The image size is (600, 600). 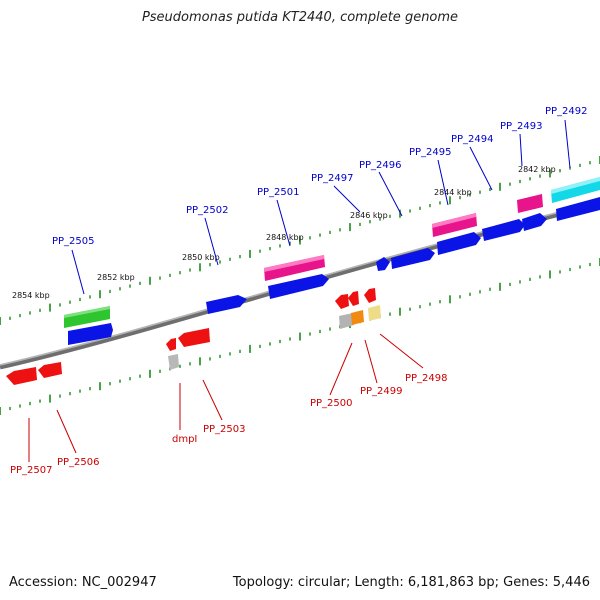 I want to click on gene-pp2497, so click(x=383, y=264).